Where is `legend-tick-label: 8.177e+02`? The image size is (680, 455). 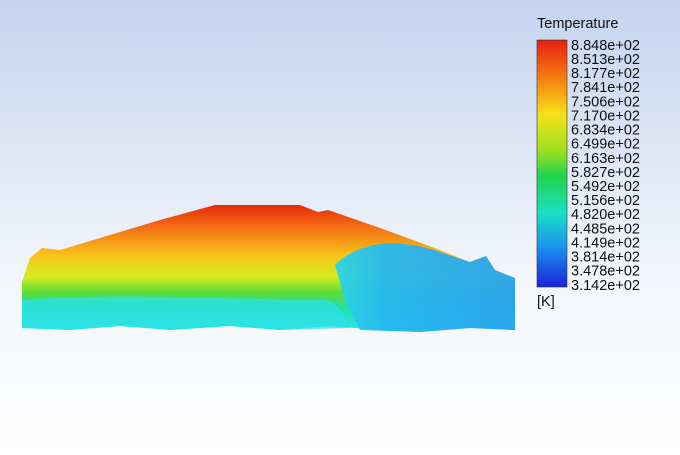 legend-tick-label: 8.177e+02 is located at coordinates (605, 74).